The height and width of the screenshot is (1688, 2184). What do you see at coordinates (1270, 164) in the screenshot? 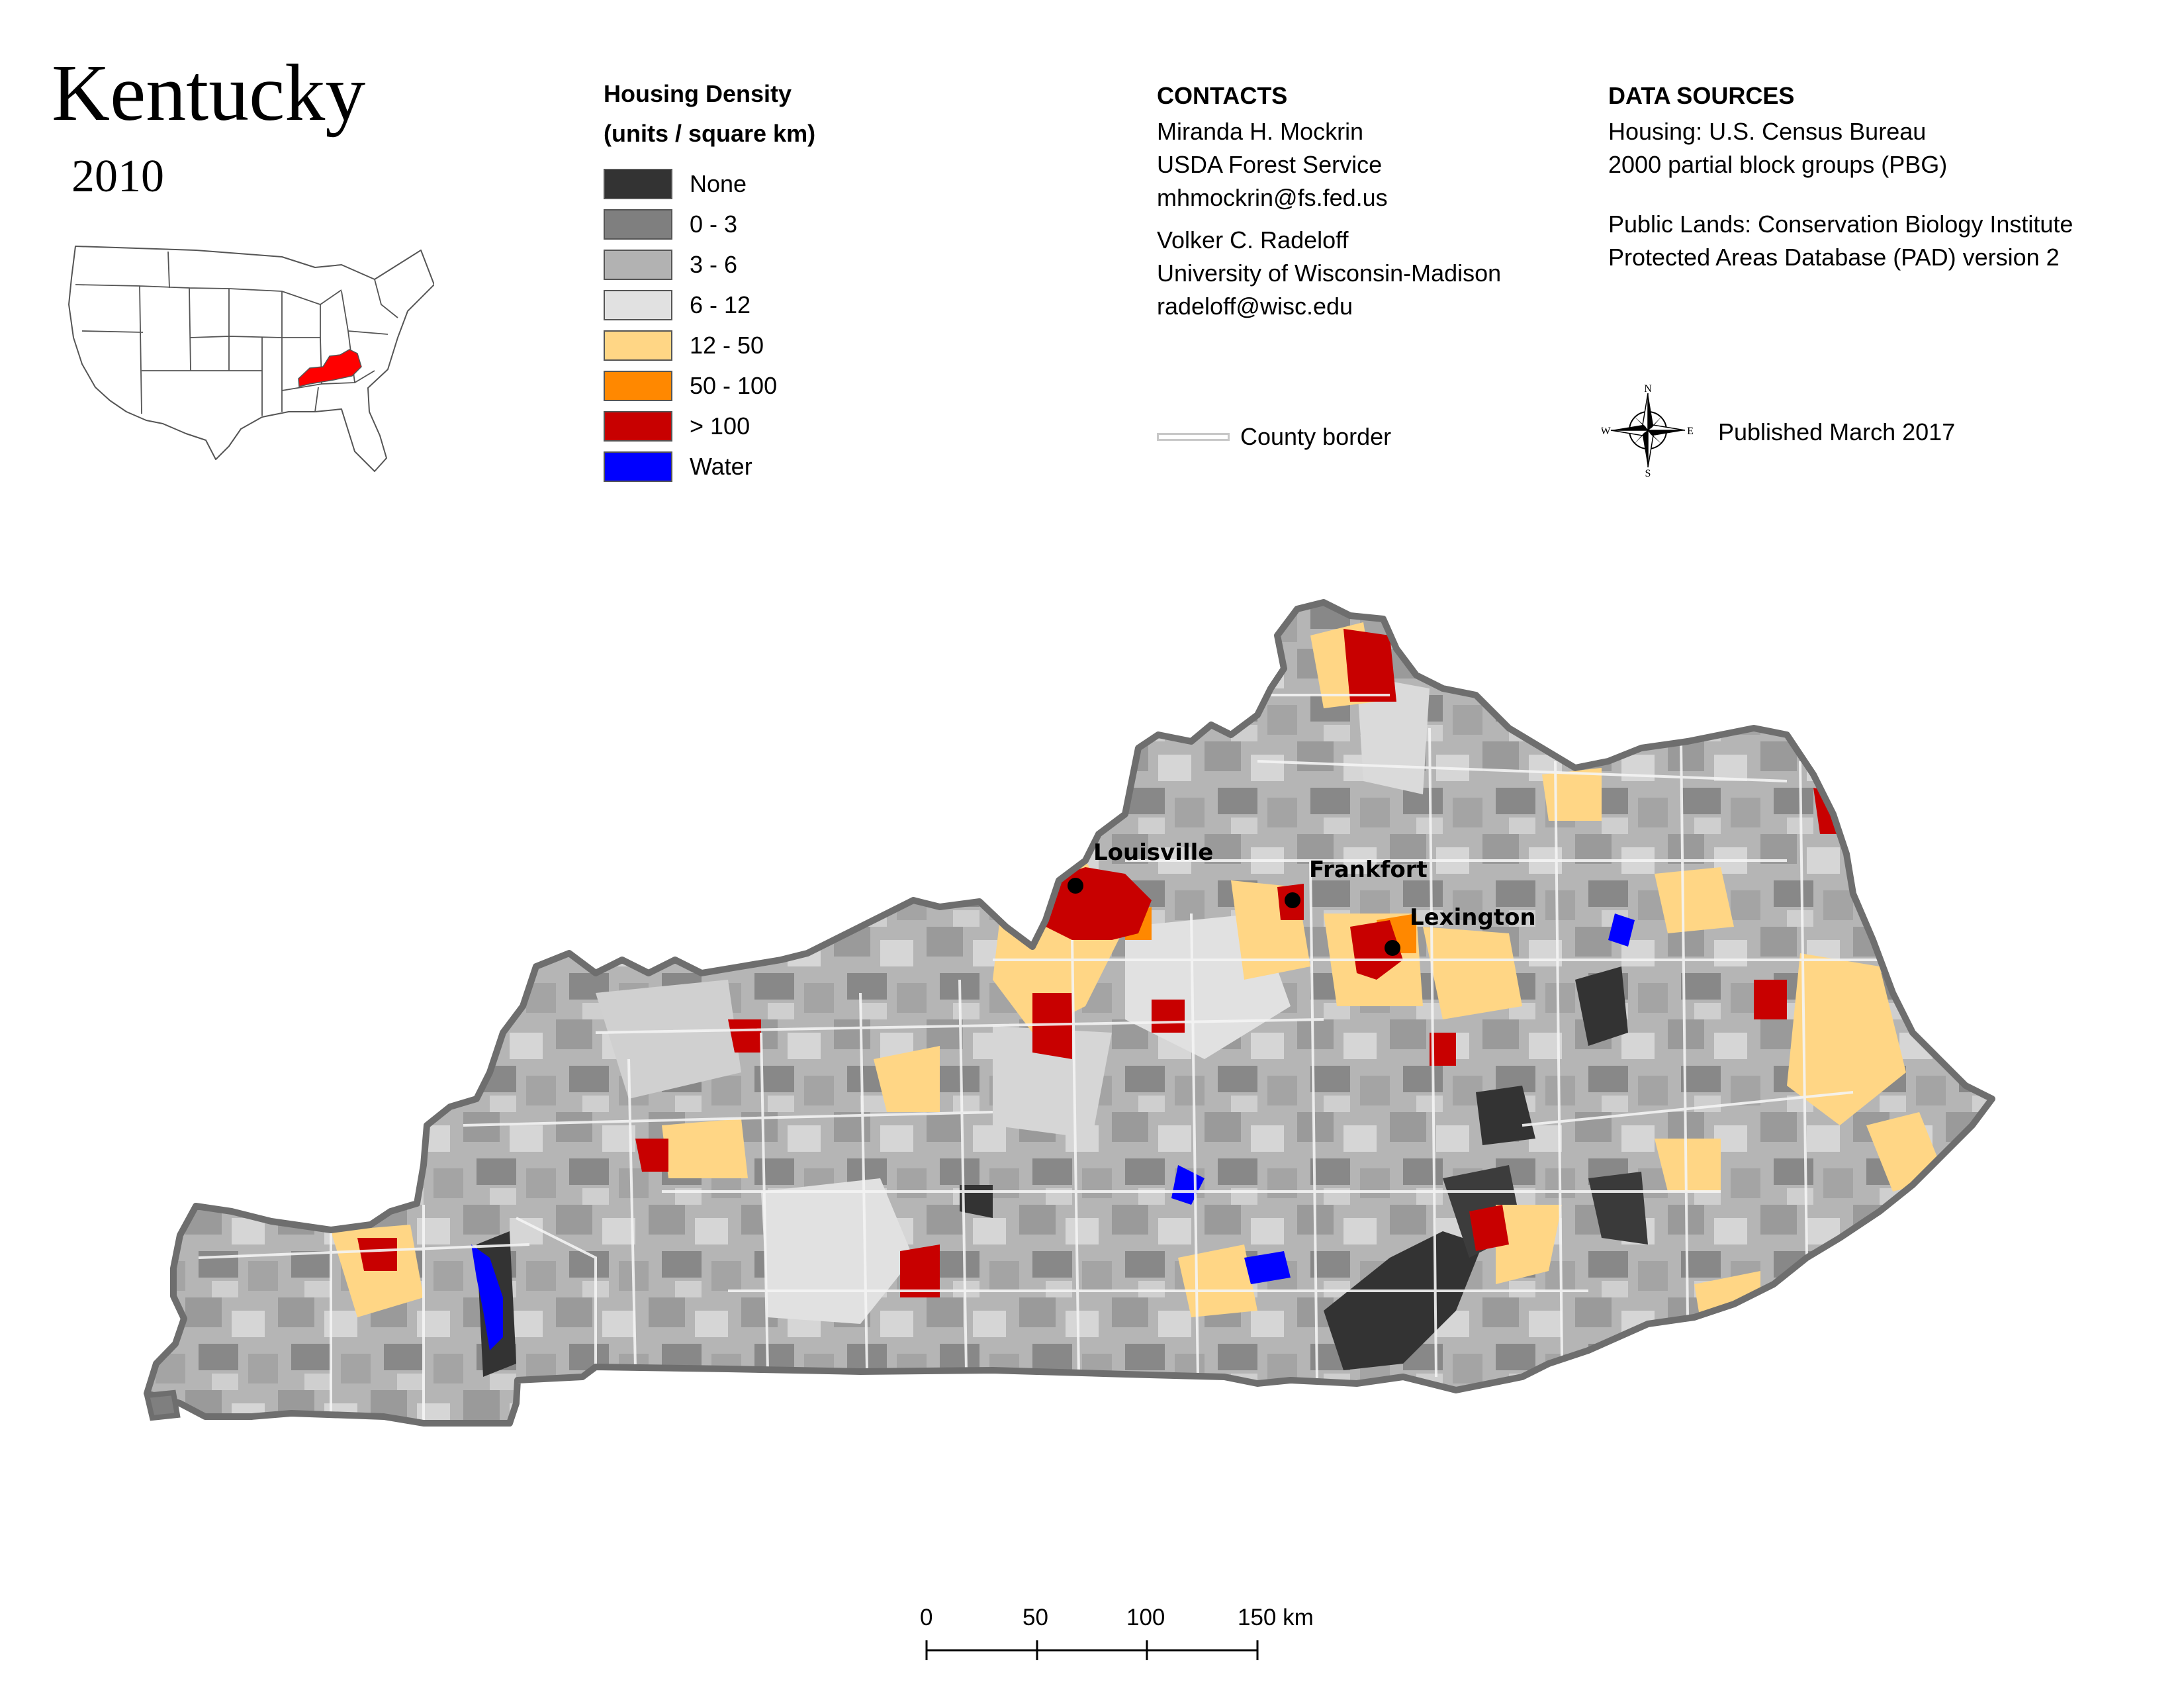
I see `contact-1-org: USDA Forest Service` at bounding box center [1270, 164].